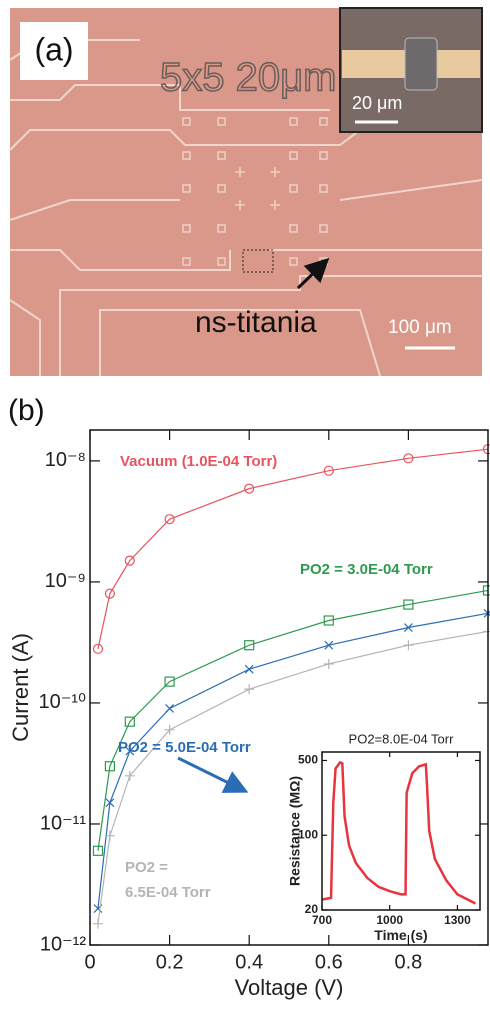  What do you see at coordinates (184, 747) in the screenshot?
I see `annotation: PO2 = 5.0E-04 Torr` at bounding box center [184, 747].